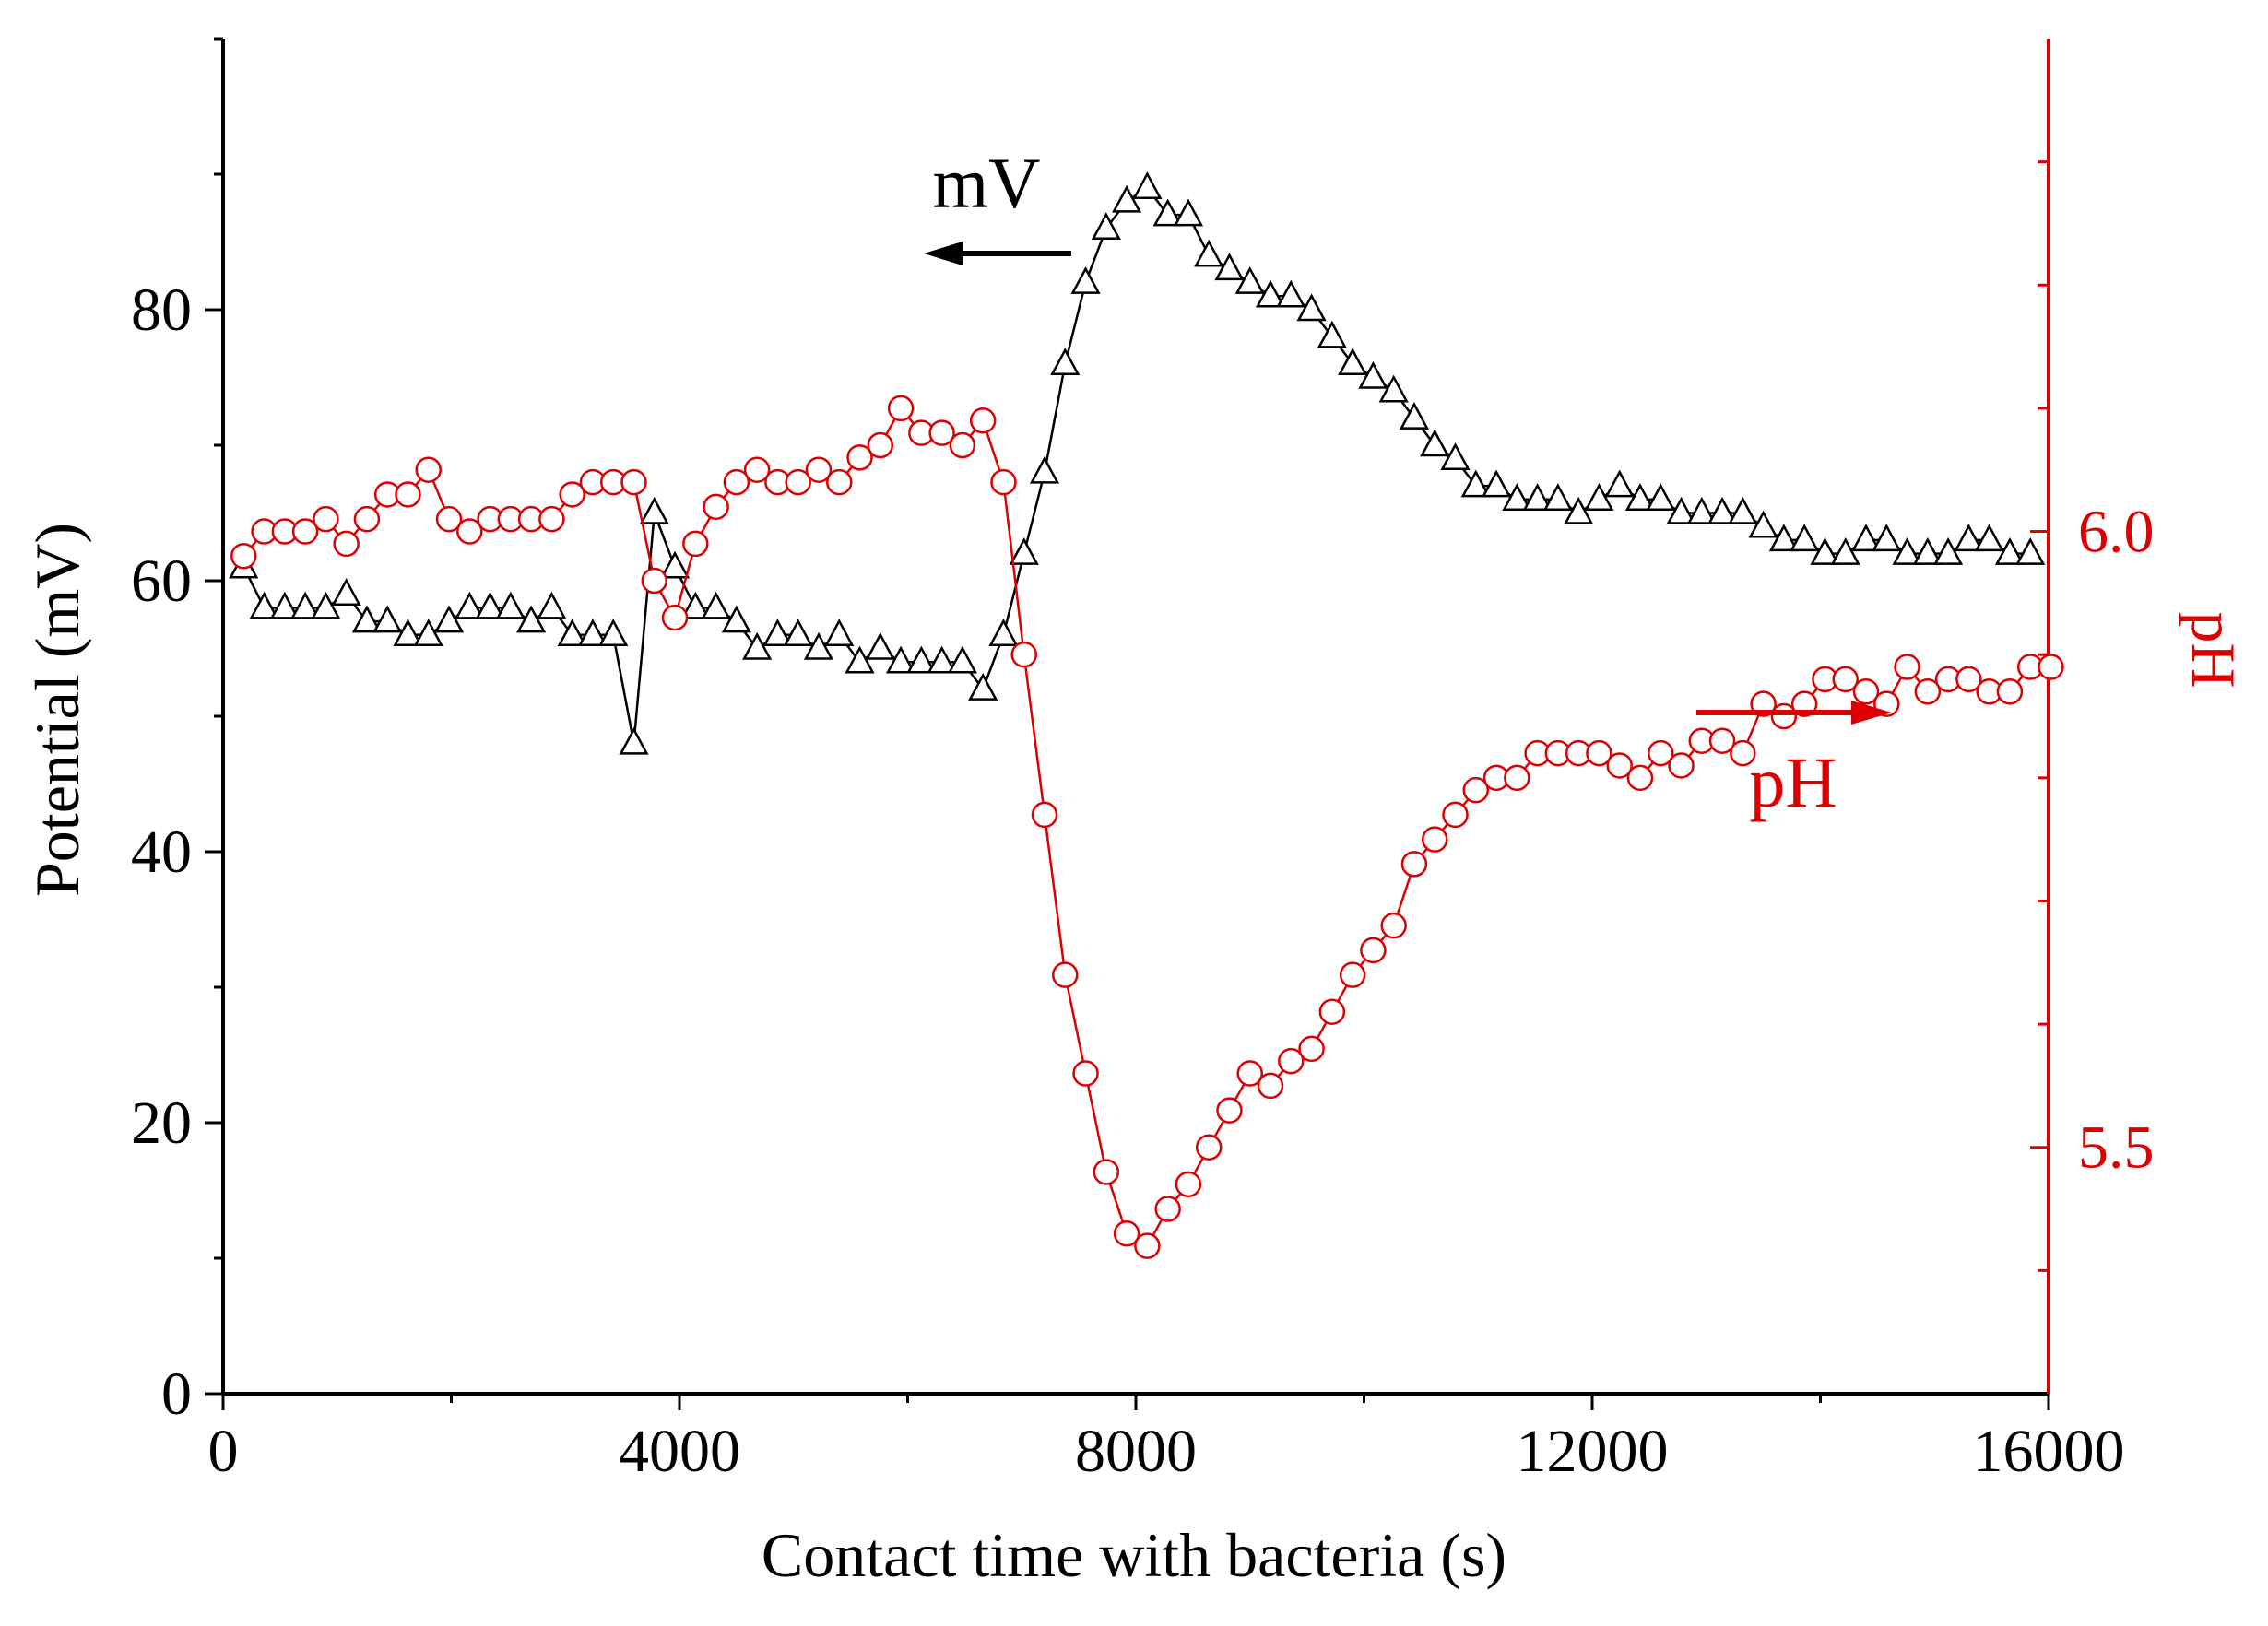 This screenshot has width=2268, height=1626. I want to click on y-tick-label: 20, so click(161, 1123).